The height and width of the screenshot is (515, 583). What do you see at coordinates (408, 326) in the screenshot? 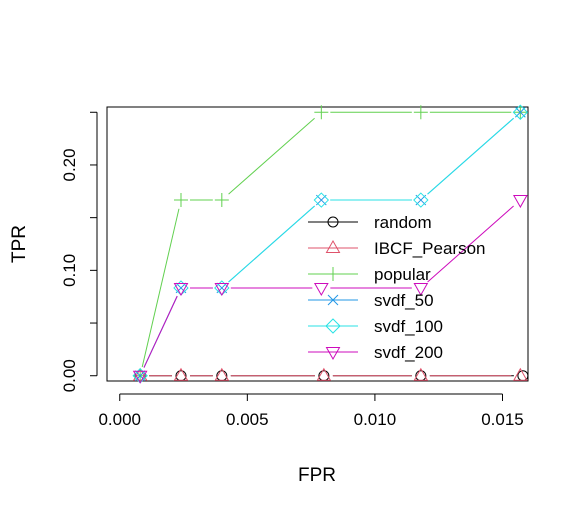
I see `legend-label: svdf_100` at bounding box center [408, 326].